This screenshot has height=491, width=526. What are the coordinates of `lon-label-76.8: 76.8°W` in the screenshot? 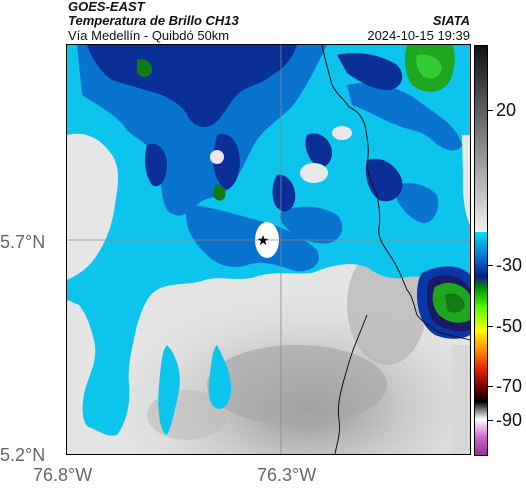 It's located at (63, 475).